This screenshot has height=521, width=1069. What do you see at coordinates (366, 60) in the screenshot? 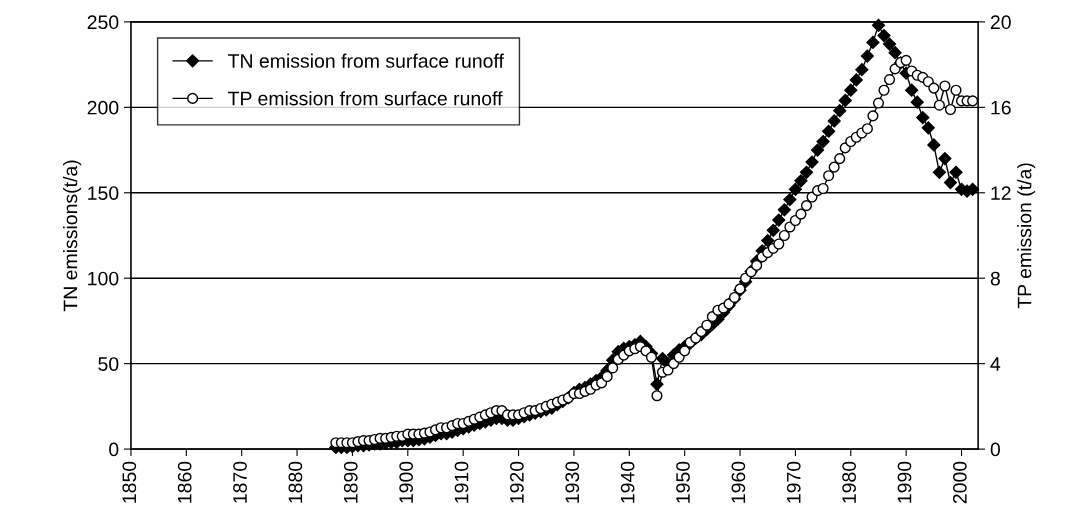
I see `legend-label: TN emission from surface runoff` at bounding box center [366, 60].